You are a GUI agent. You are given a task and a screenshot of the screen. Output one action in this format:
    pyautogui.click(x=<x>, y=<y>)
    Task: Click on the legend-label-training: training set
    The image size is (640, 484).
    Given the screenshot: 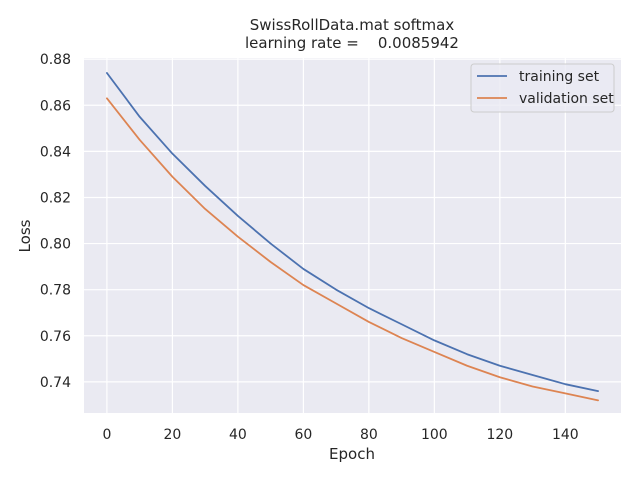 What is the action you would take?
    pyautogui.click(x=559, y=77)
    